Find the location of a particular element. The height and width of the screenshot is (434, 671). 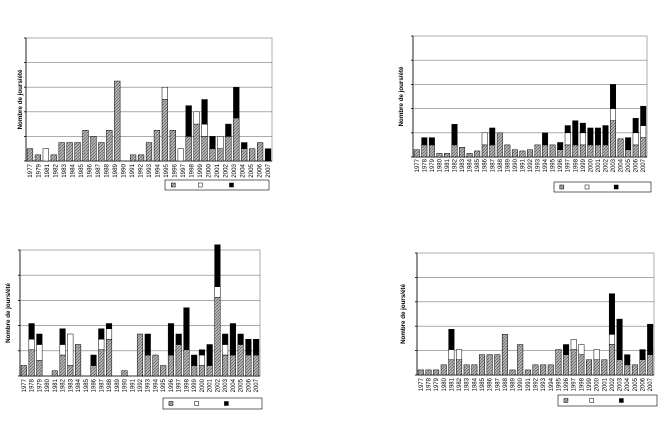

bar-segment-2002-s1 is located at coordinates (228, 149).